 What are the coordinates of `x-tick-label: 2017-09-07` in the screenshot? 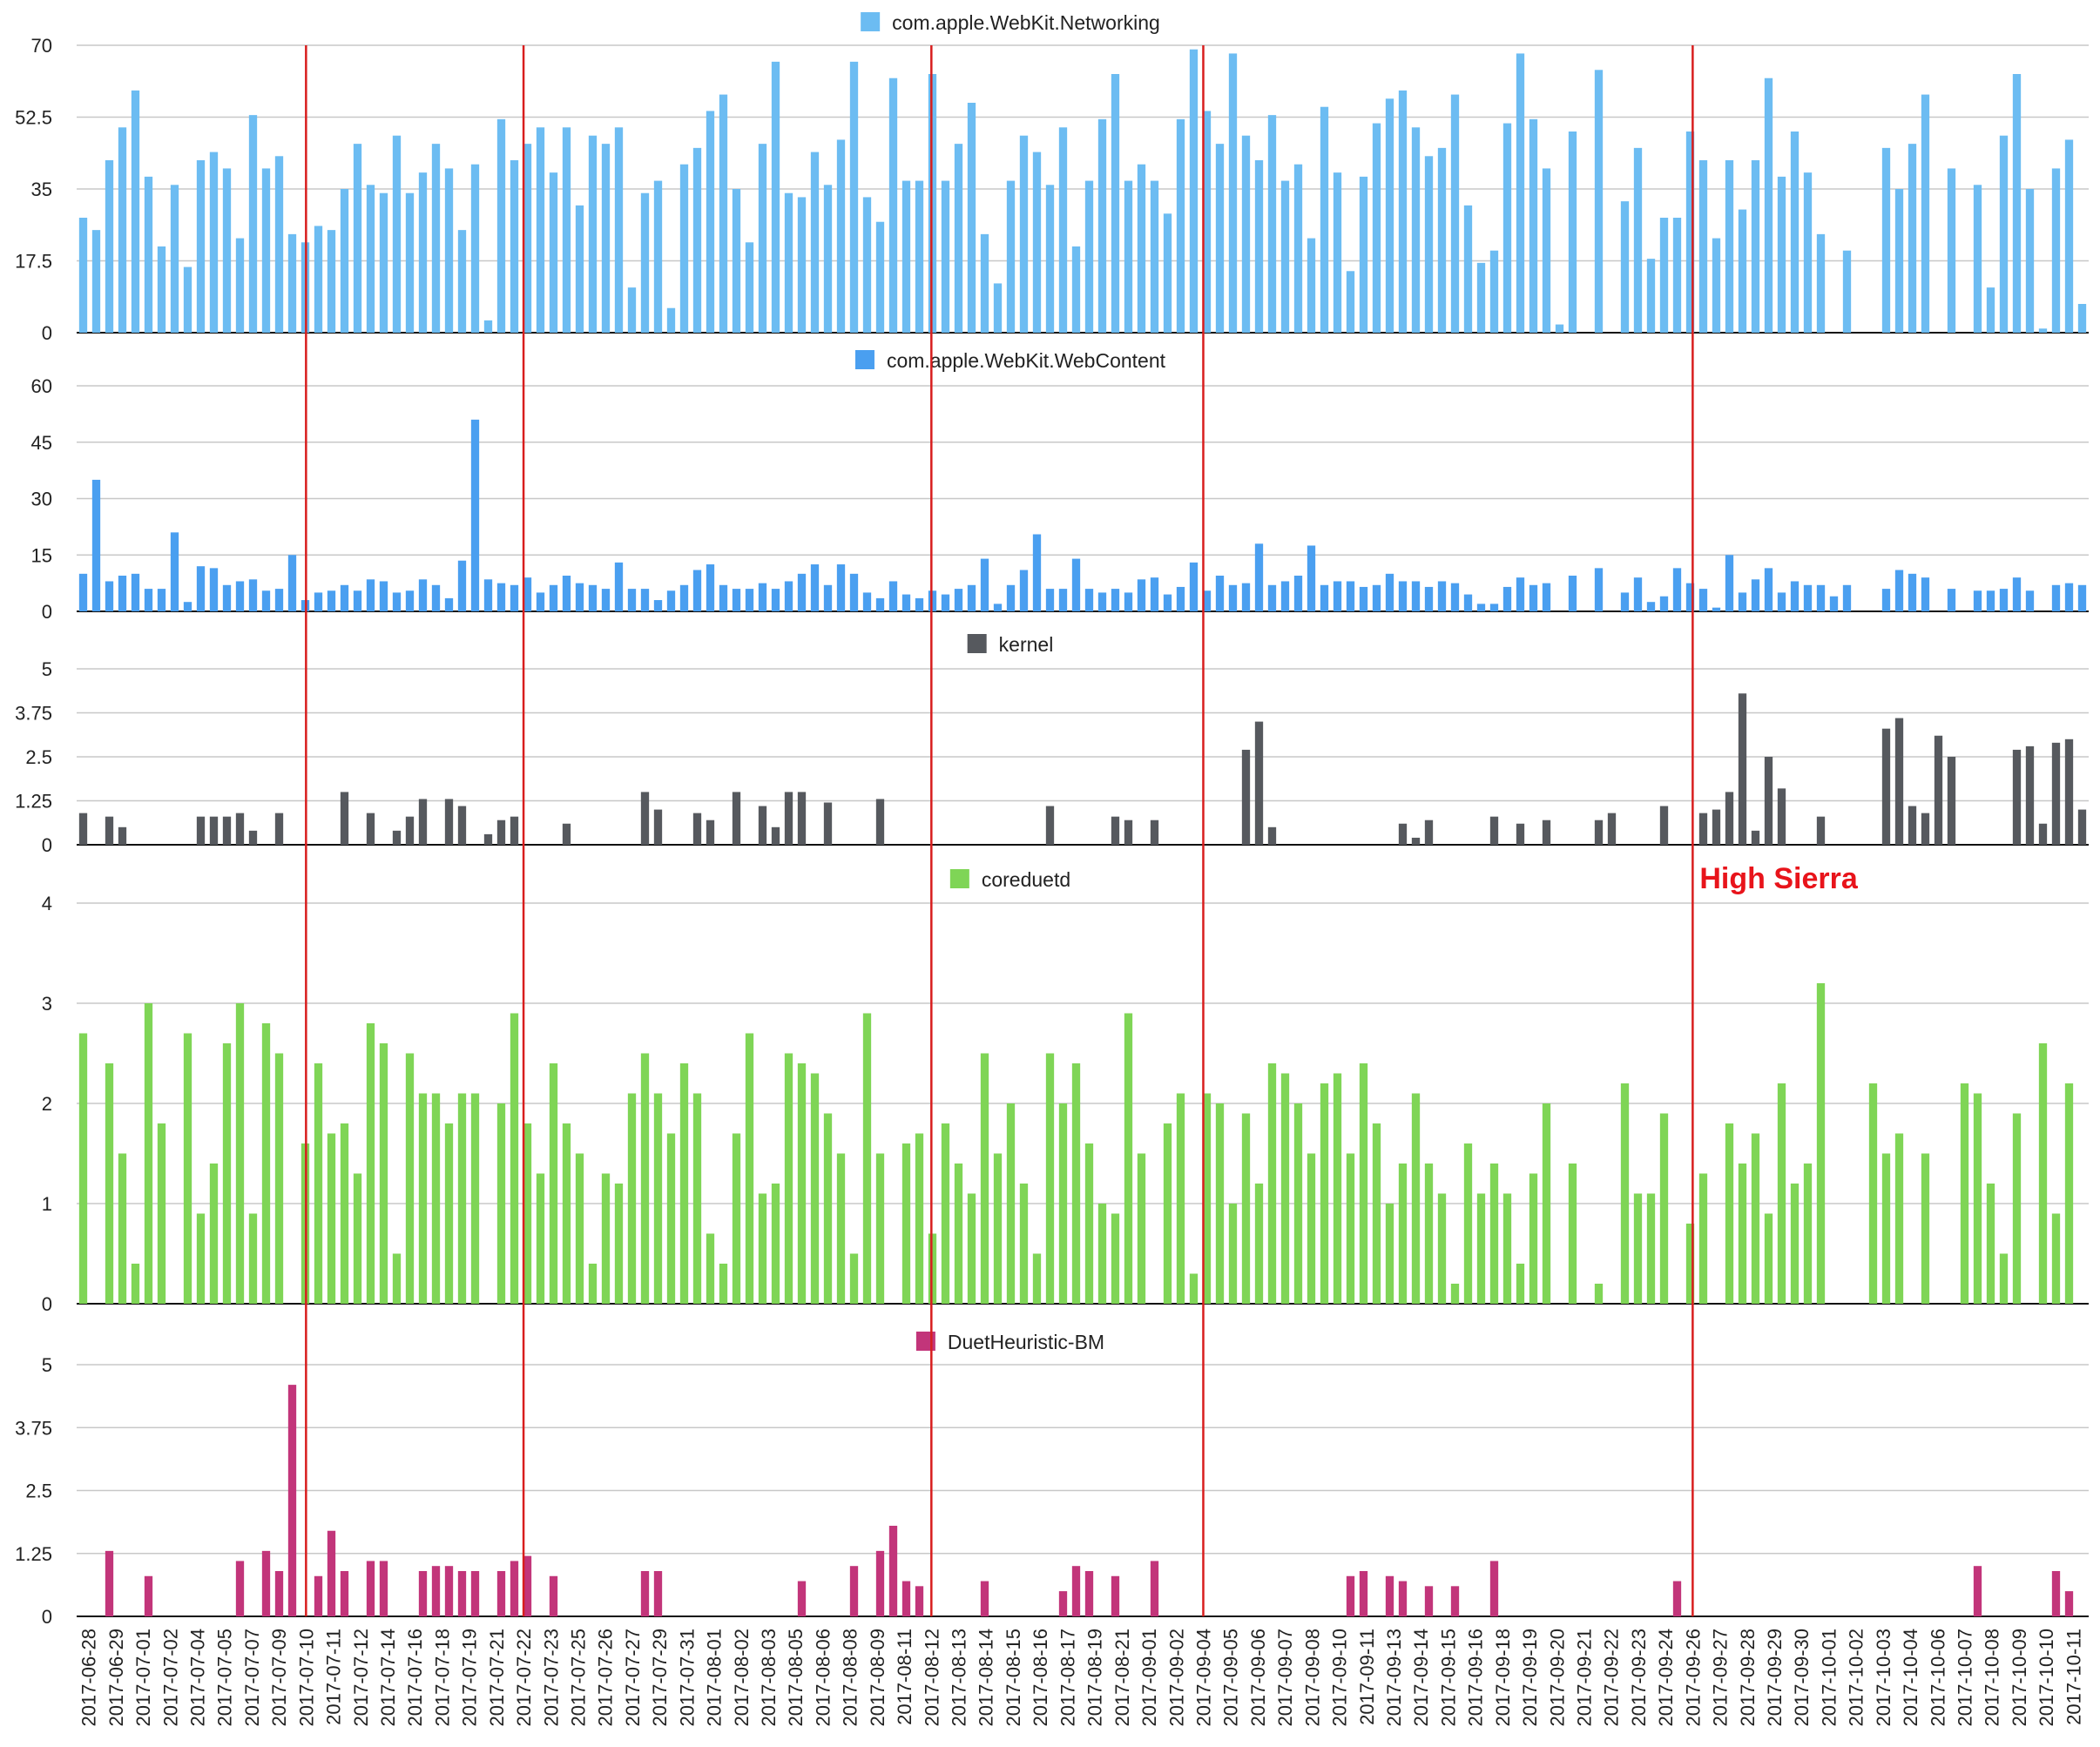 It's located at (1285, 1678).